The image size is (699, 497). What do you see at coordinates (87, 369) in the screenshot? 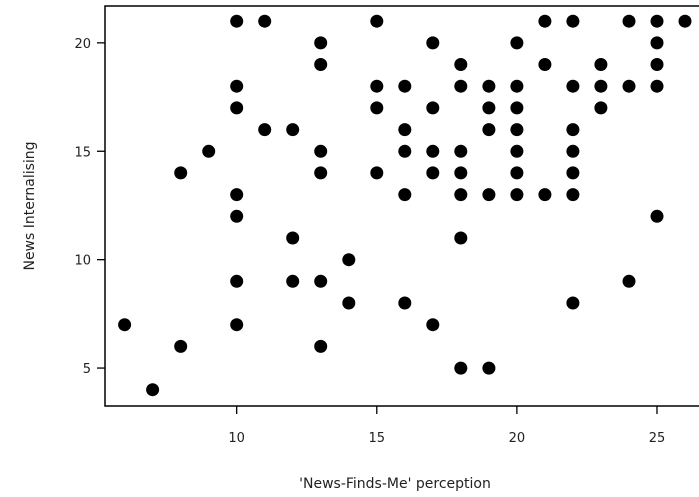
I see `y-tick-label: 5` at bounding box center [87, 369].